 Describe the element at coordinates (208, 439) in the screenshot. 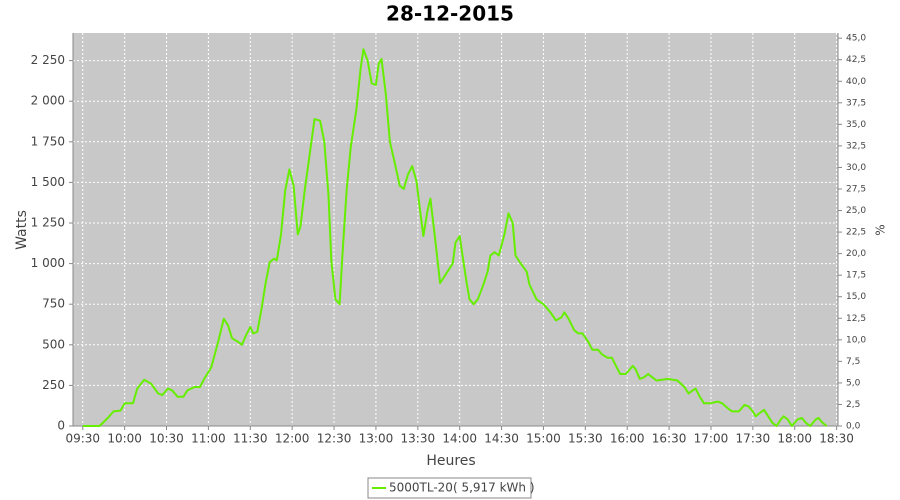

I see `x-tick-label: 11:00` at that location.